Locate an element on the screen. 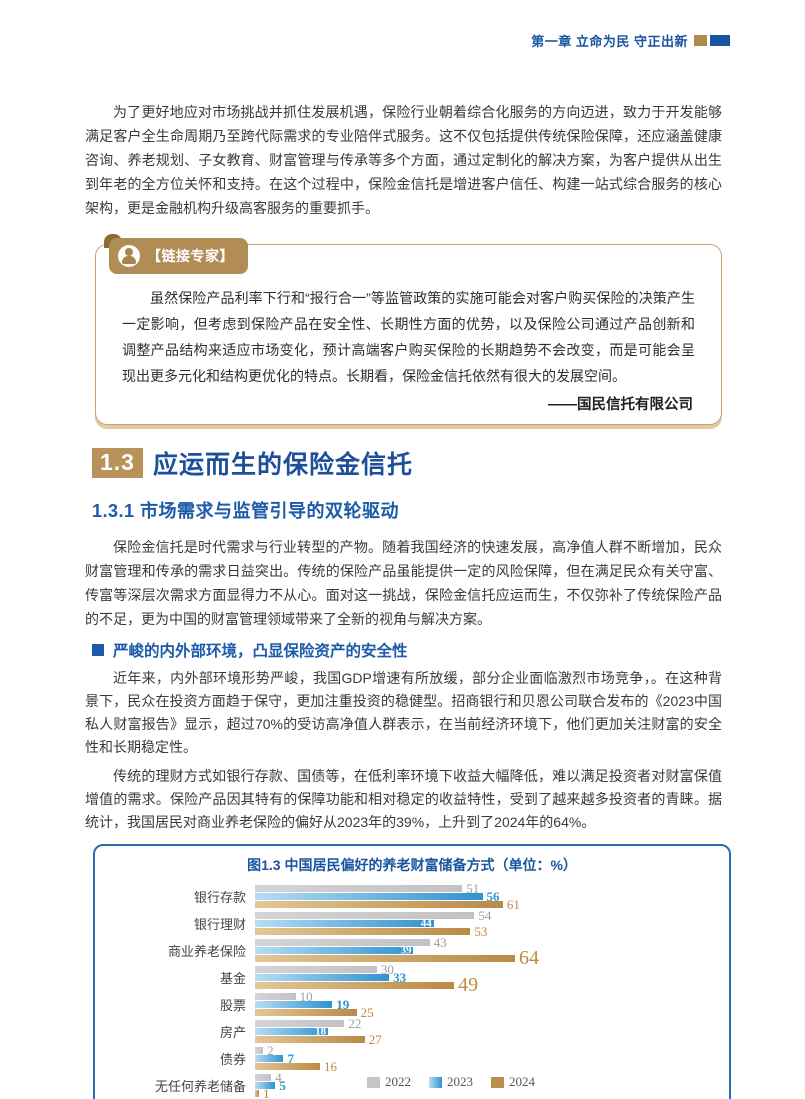 This screenshot has height=1099, width=805. bar-value-label: 25 is located at coordinates (367, 1012).